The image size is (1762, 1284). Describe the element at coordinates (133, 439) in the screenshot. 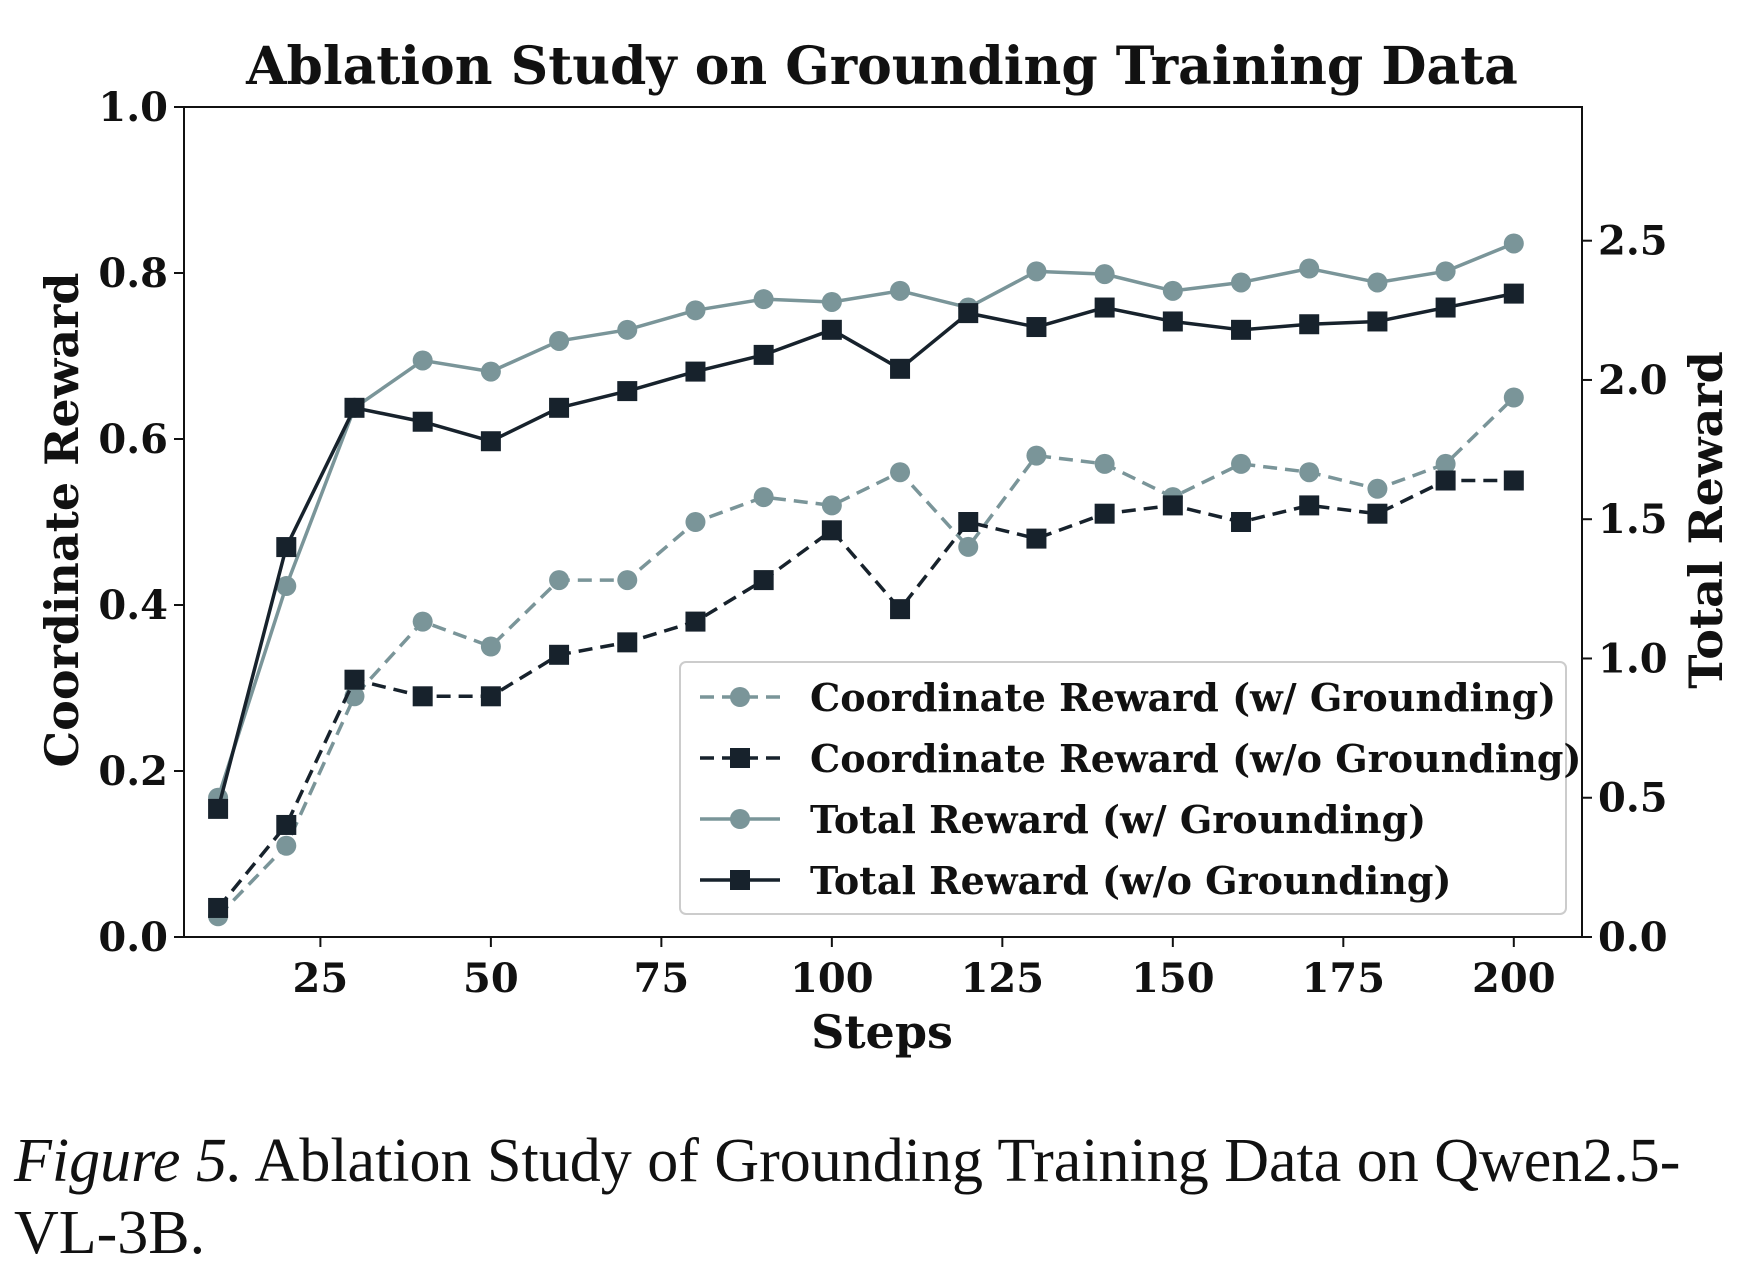

I see `y-left-tick-label: 0.6` at that location.